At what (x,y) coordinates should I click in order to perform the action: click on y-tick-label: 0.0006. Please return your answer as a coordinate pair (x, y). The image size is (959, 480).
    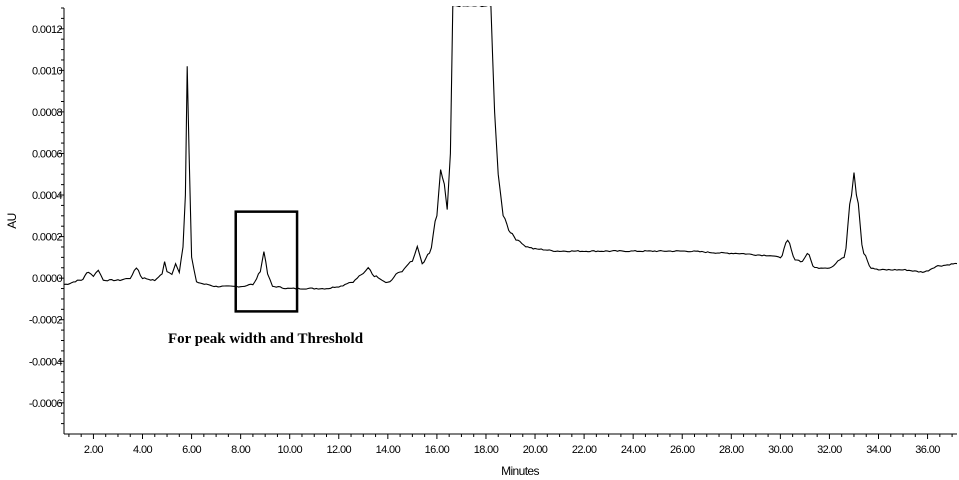
    Looking at the image, I should click on (47, 154).